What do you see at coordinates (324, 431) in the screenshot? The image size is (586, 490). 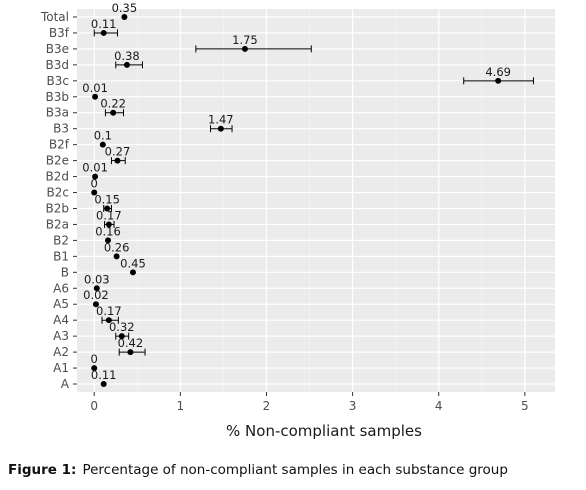 I see `x-axis-title: % Non-compliant samples` at bounding box center [324, 431].